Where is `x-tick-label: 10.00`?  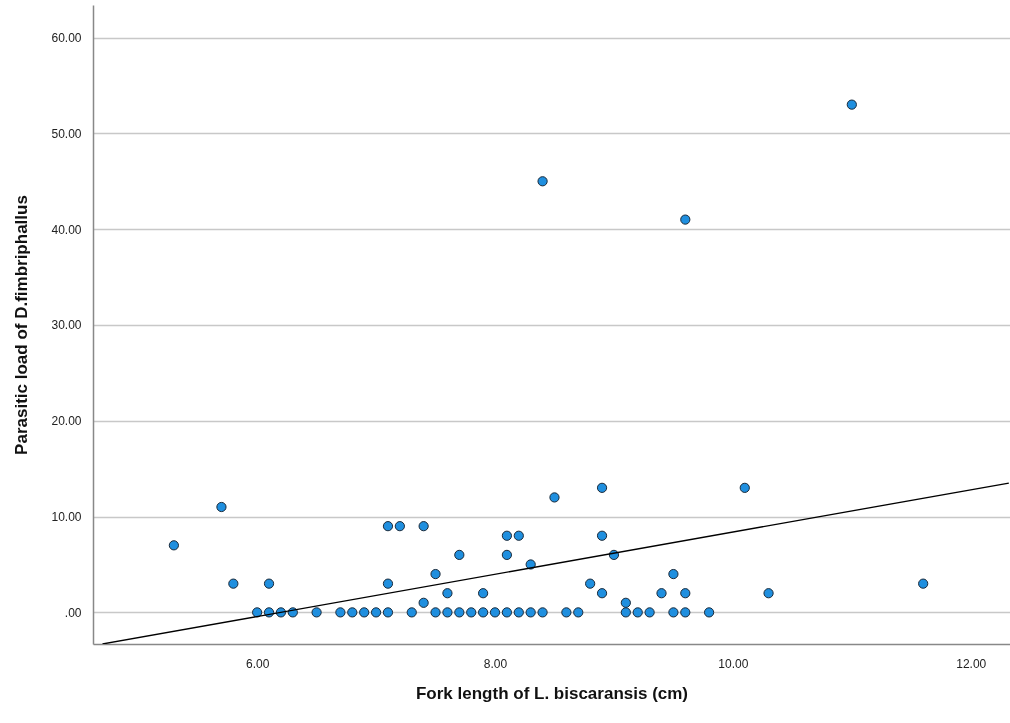
x-tick-label: 10.00 is located at coordinates (733, 663).